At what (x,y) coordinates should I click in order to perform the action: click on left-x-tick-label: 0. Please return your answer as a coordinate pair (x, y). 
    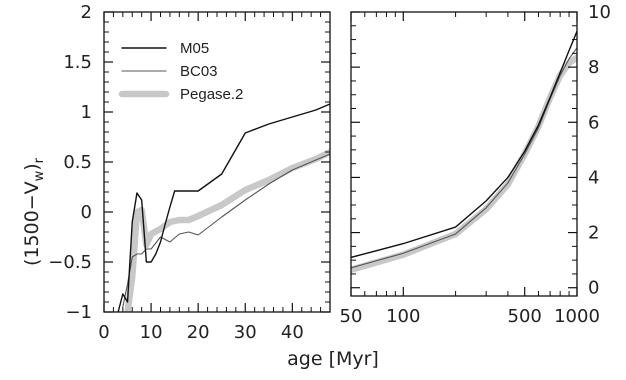
    Looking at the image, I should click on (103, 332).